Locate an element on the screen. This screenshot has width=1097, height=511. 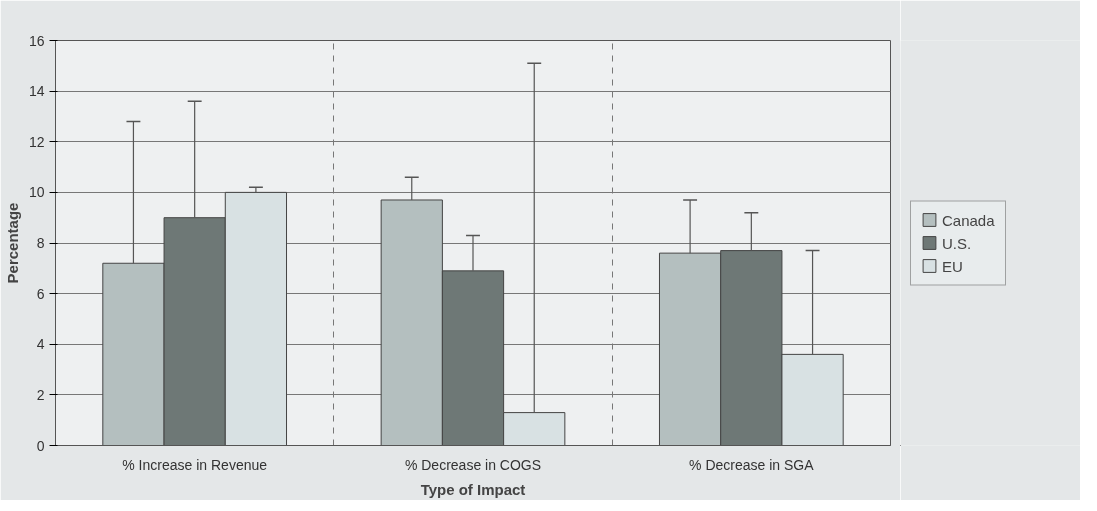
legend-label: U.S. is located at coordinates (957, 242).